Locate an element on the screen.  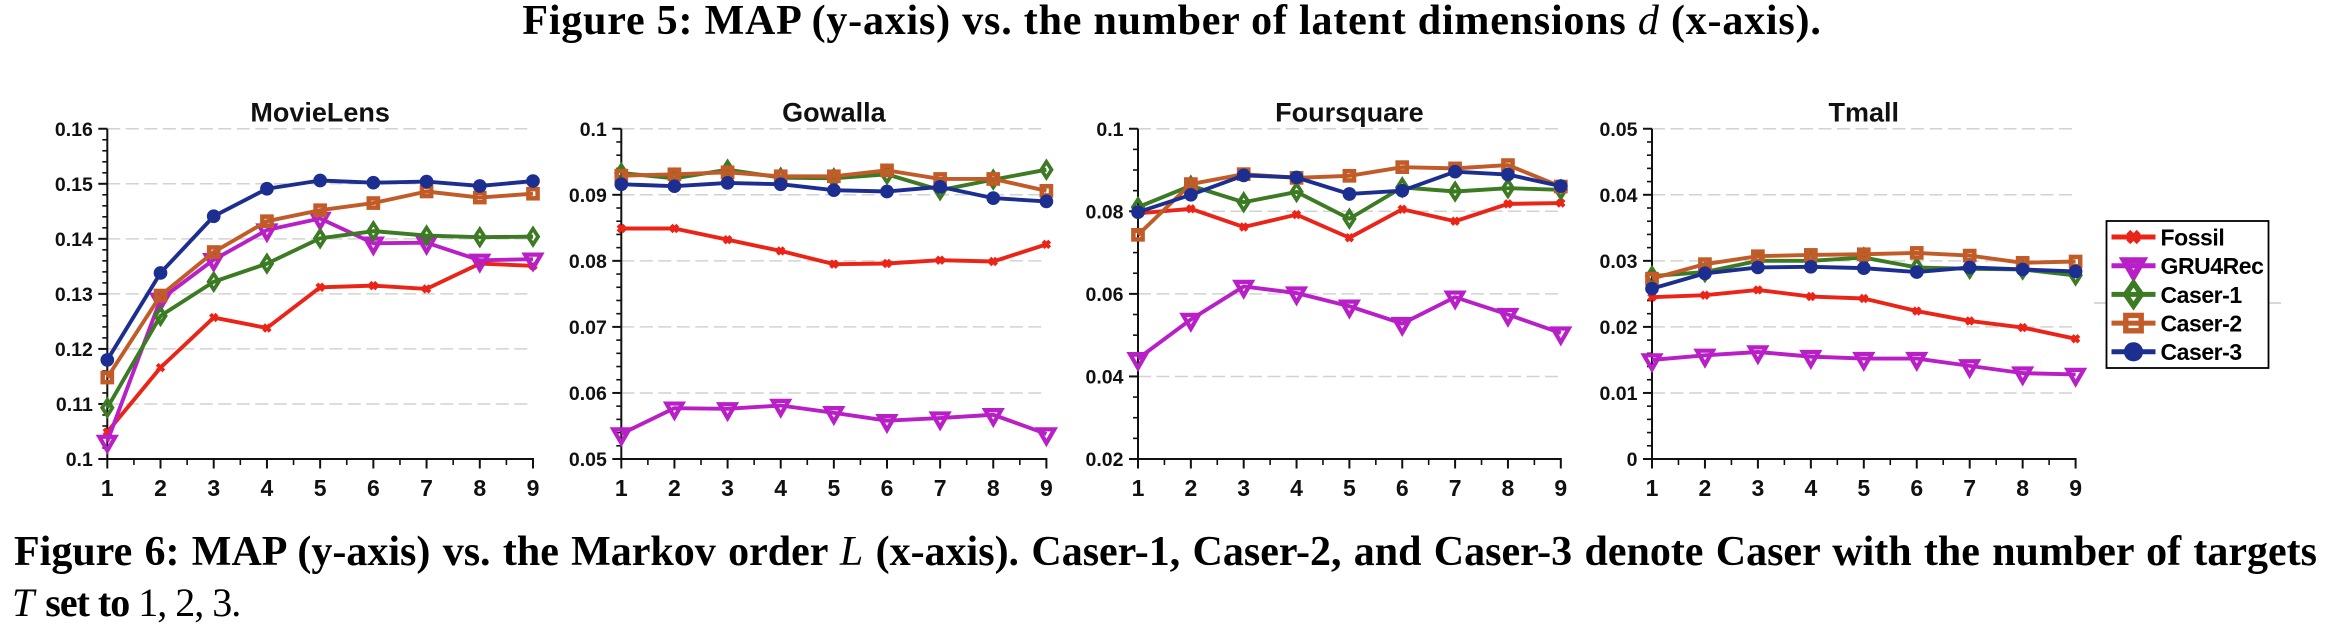
svg-text: GRU4Rec is located at coordinates (2213, 266).